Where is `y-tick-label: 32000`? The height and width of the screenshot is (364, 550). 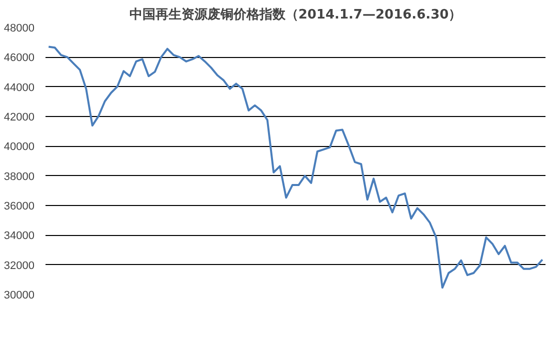
y-tick-label: 32000 is located at coordinates (19, 266).